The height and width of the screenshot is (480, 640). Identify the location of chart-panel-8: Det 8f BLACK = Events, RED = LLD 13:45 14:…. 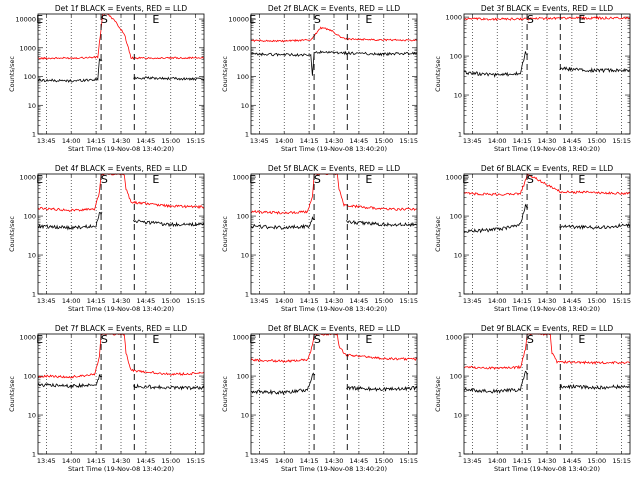
(319, 398).